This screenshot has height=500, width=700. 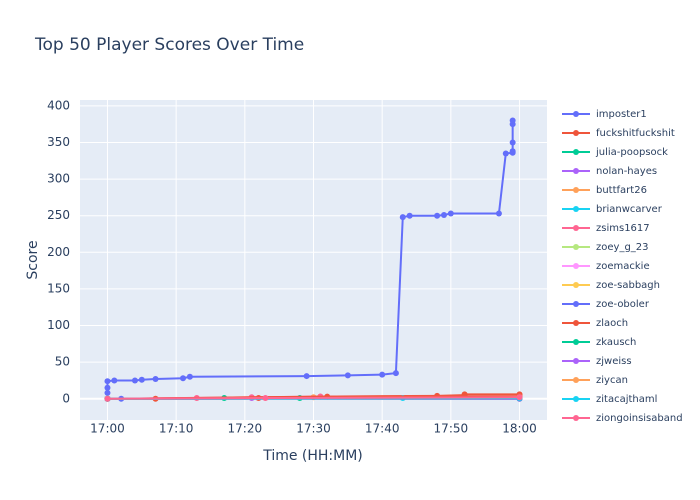 What do you see at coordinates (614, 361) in the screenshot?
I see `legend-label: zjweiss` at bounding box center [614, 361].